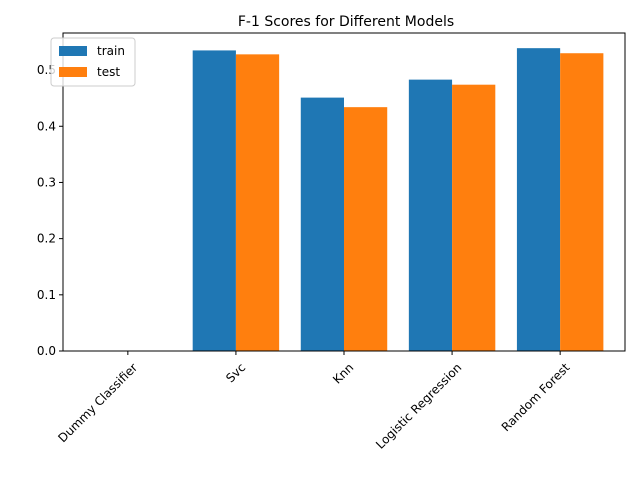 This screenshot has width=640, height=480. Describe the element at coordinates (474, 217) in the screenshot. I see `bar-test-logistic-regression` at that location.